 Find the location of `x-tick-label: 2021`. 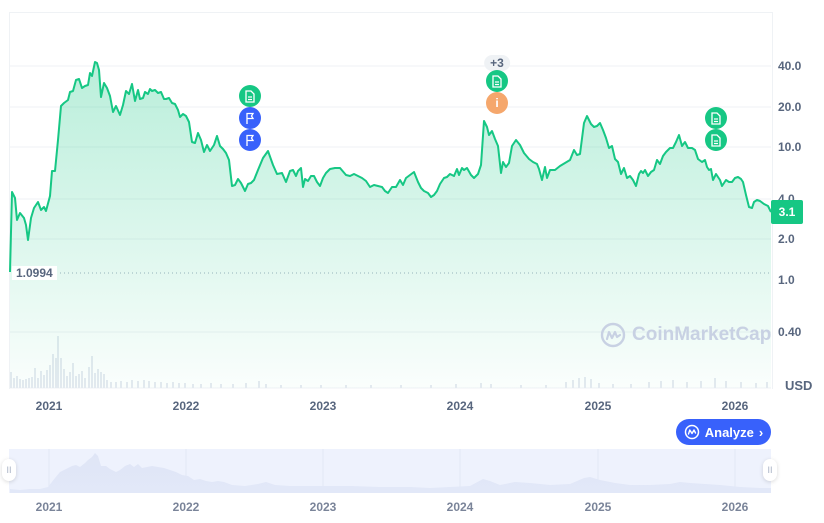

x-tick-label: 2021 is located at coordinates (49, 406).